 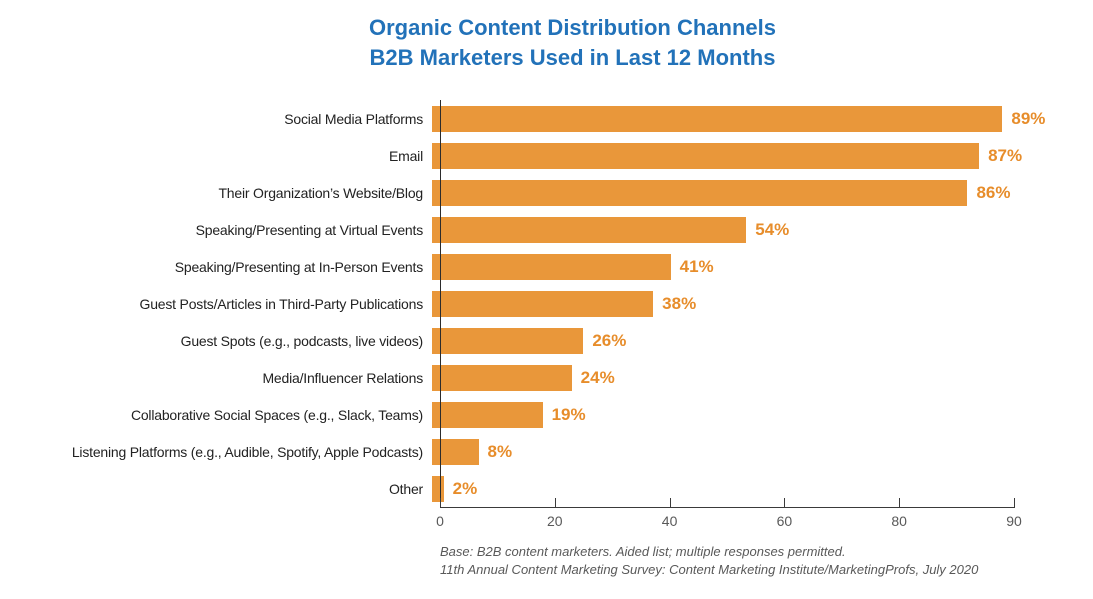 What do you see at coordinates (899, 521) in the screenshot?
I see `x-axis-tick-label: 80` at bounding box center [899, 521].